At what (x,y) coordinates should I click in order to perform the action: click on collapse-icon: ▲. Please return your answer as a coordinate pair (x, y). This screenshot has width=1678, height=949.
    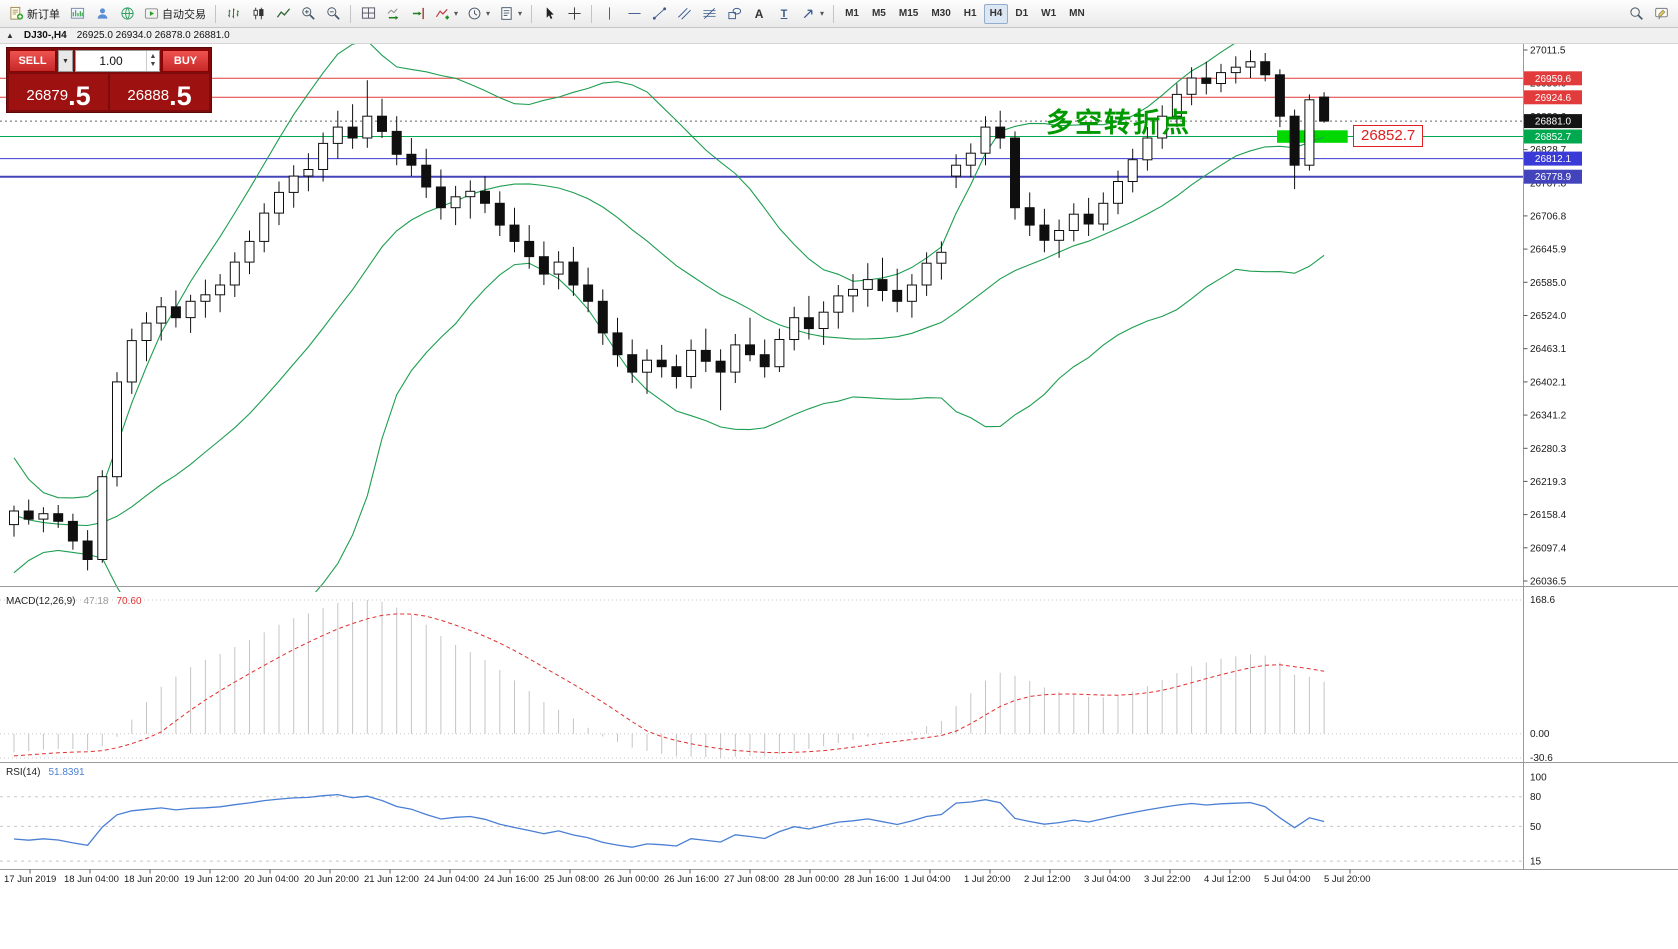
    Looking at the image, I should click on (10, 35).